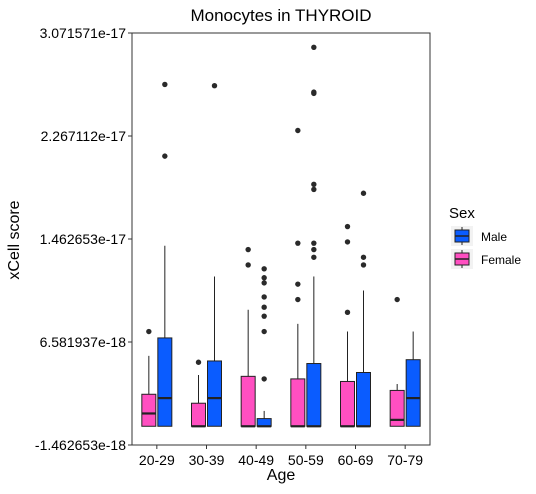 The height and width of the screenshot is (494, 536). I want to click on x-tick-label: 60-69, so click(356, 460).